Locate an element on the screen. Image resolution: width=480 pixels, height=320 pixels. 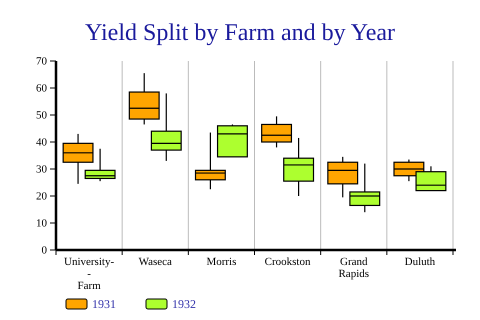
y-tick-label: 10 is located at coordinates (42, 224).